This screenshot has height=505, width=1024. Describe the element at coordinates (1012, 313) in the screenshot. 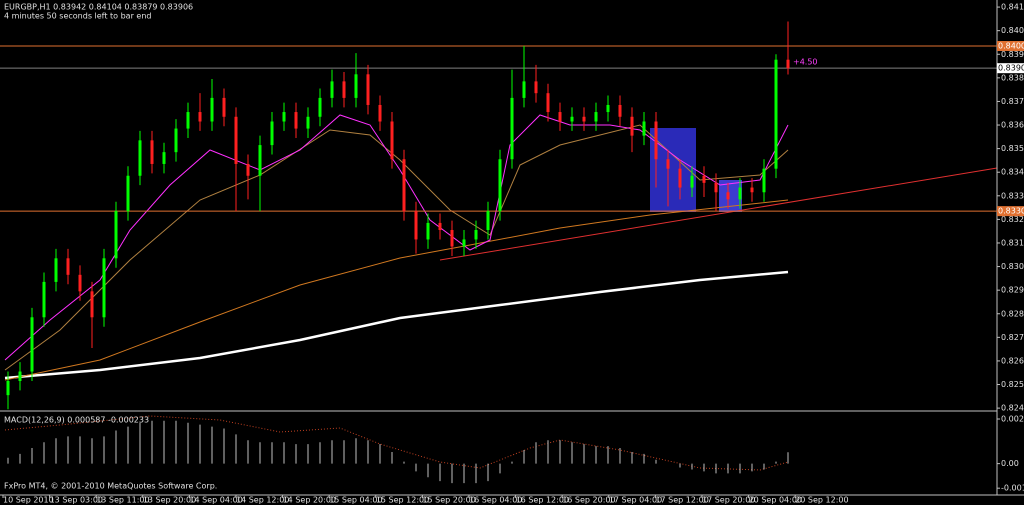

I see `y-tick-label: 0.82865` at that location.